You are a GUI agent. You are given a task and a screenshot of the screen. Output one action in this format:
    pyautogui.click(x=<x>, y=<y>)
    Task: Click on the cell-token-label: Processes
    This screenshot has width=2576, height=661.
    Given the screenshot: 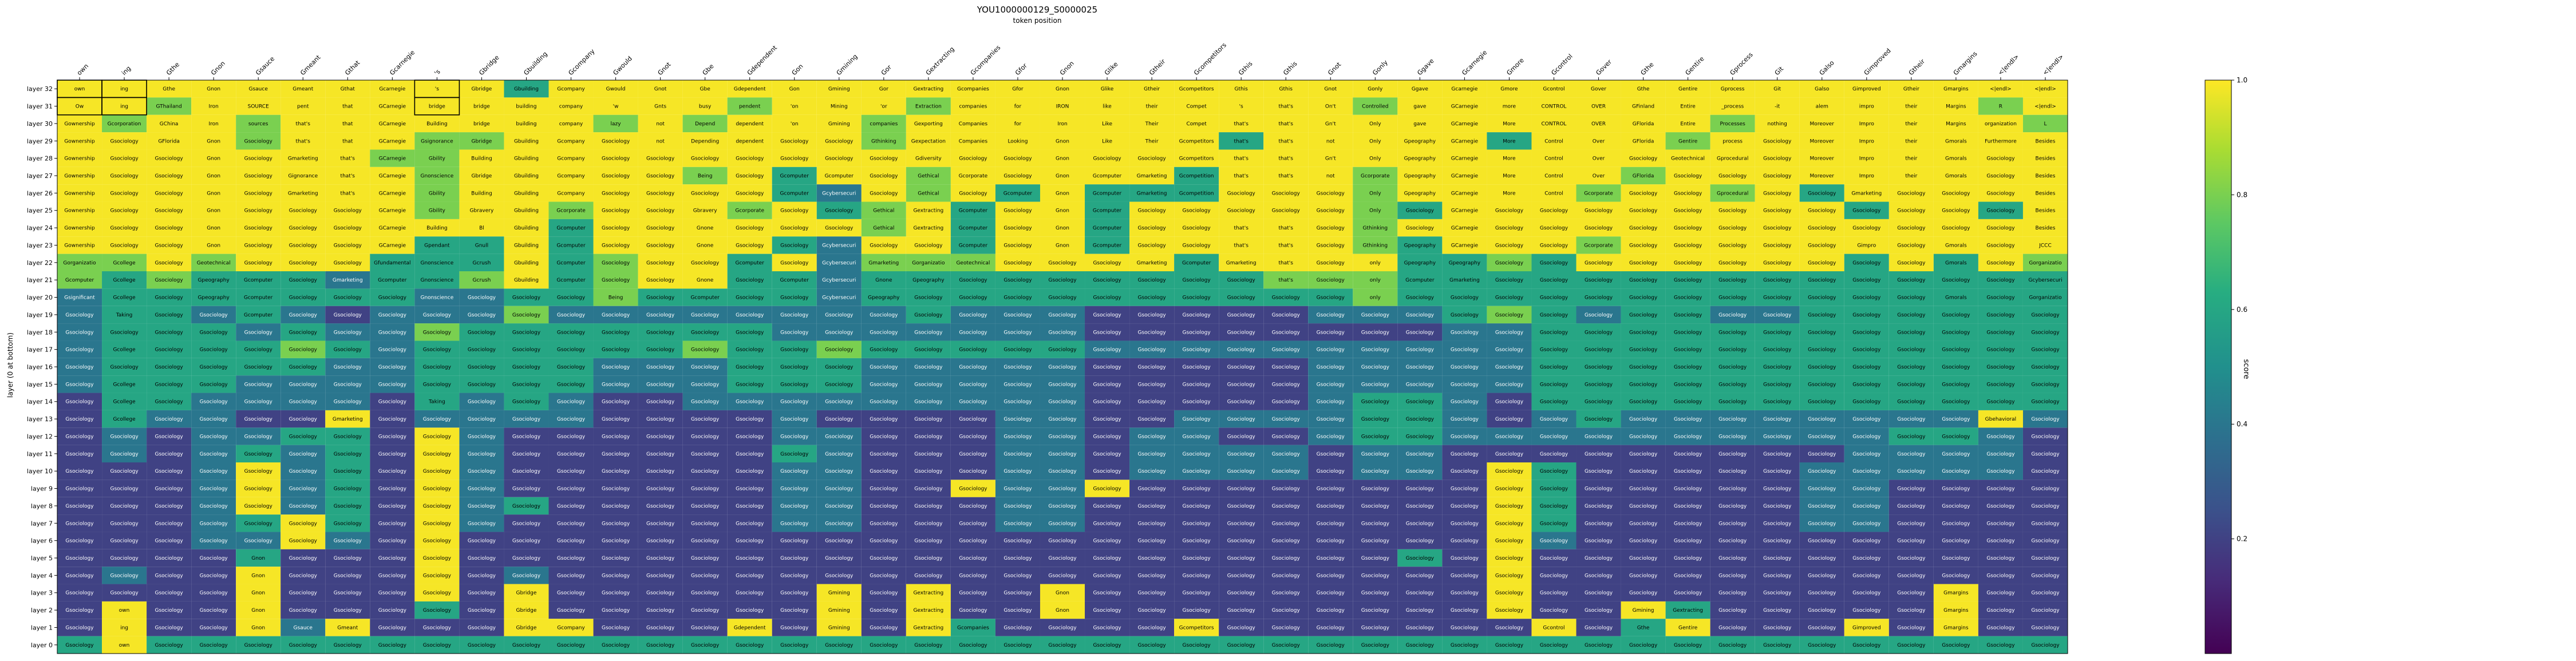 What is the action you would take?
    pyautogui.click(x=1732, y=124)
    